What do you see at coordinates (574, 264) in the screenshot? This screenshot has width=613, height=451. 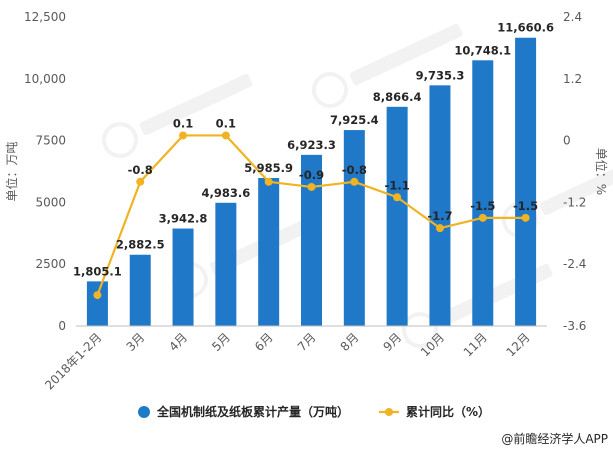 I see `y-right-tick-label: -2.4` at bounding box center [574, 264].